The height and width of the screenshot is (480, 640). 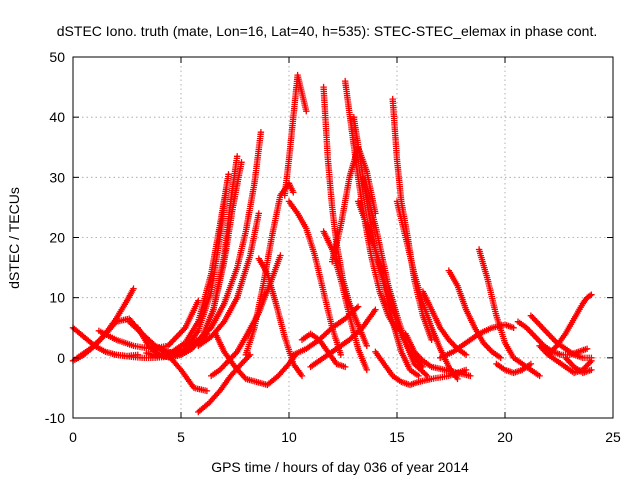 I want to click on y-tick-label: 0, so click(x=61, y=358).